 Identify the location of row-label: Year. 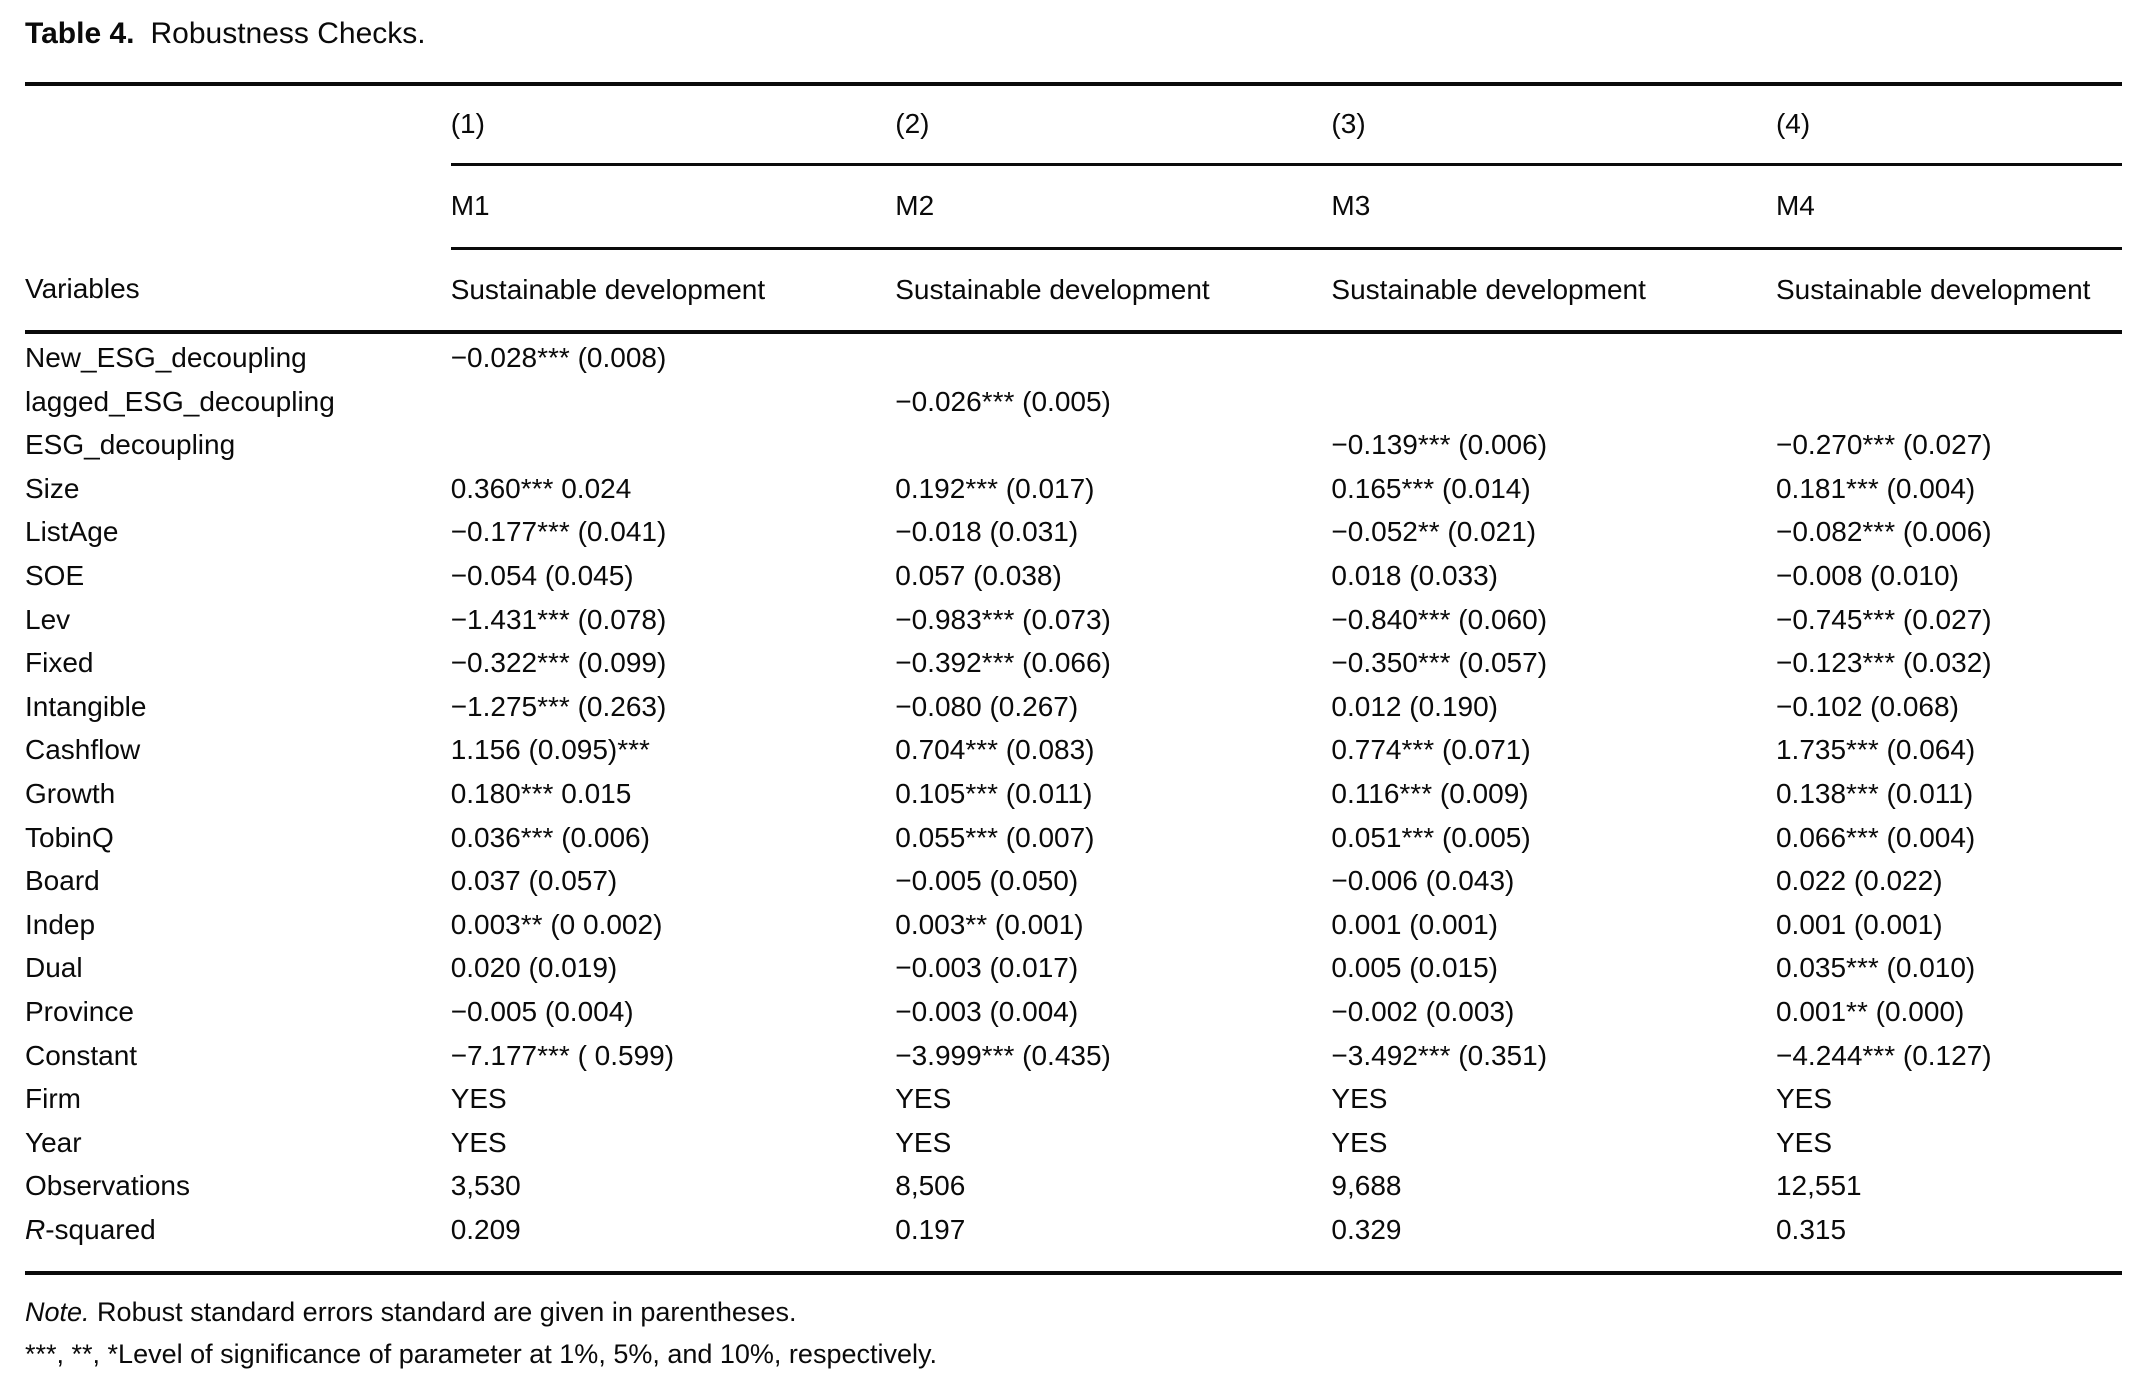
(238, 1143).